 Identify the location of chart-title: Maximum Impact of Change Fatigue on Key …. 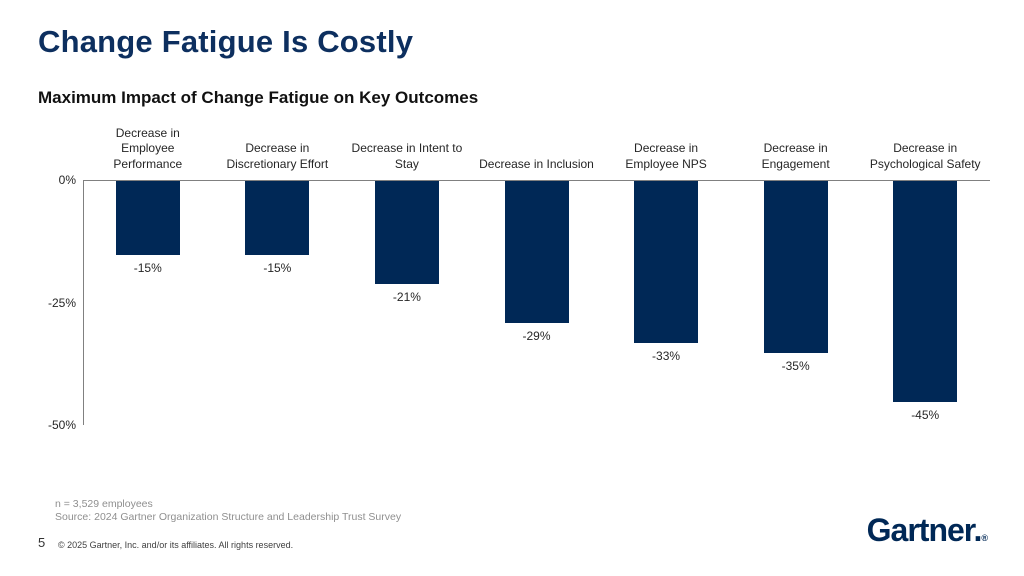
(258, 97).